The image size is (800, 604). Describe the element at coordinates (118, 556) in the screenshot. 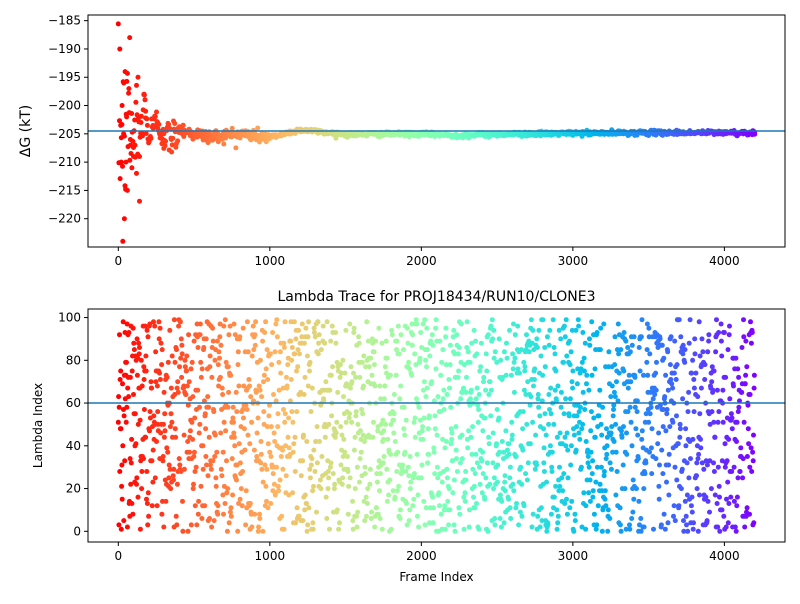

I see `lambda-trace-x-tick-label: 0` at that location.